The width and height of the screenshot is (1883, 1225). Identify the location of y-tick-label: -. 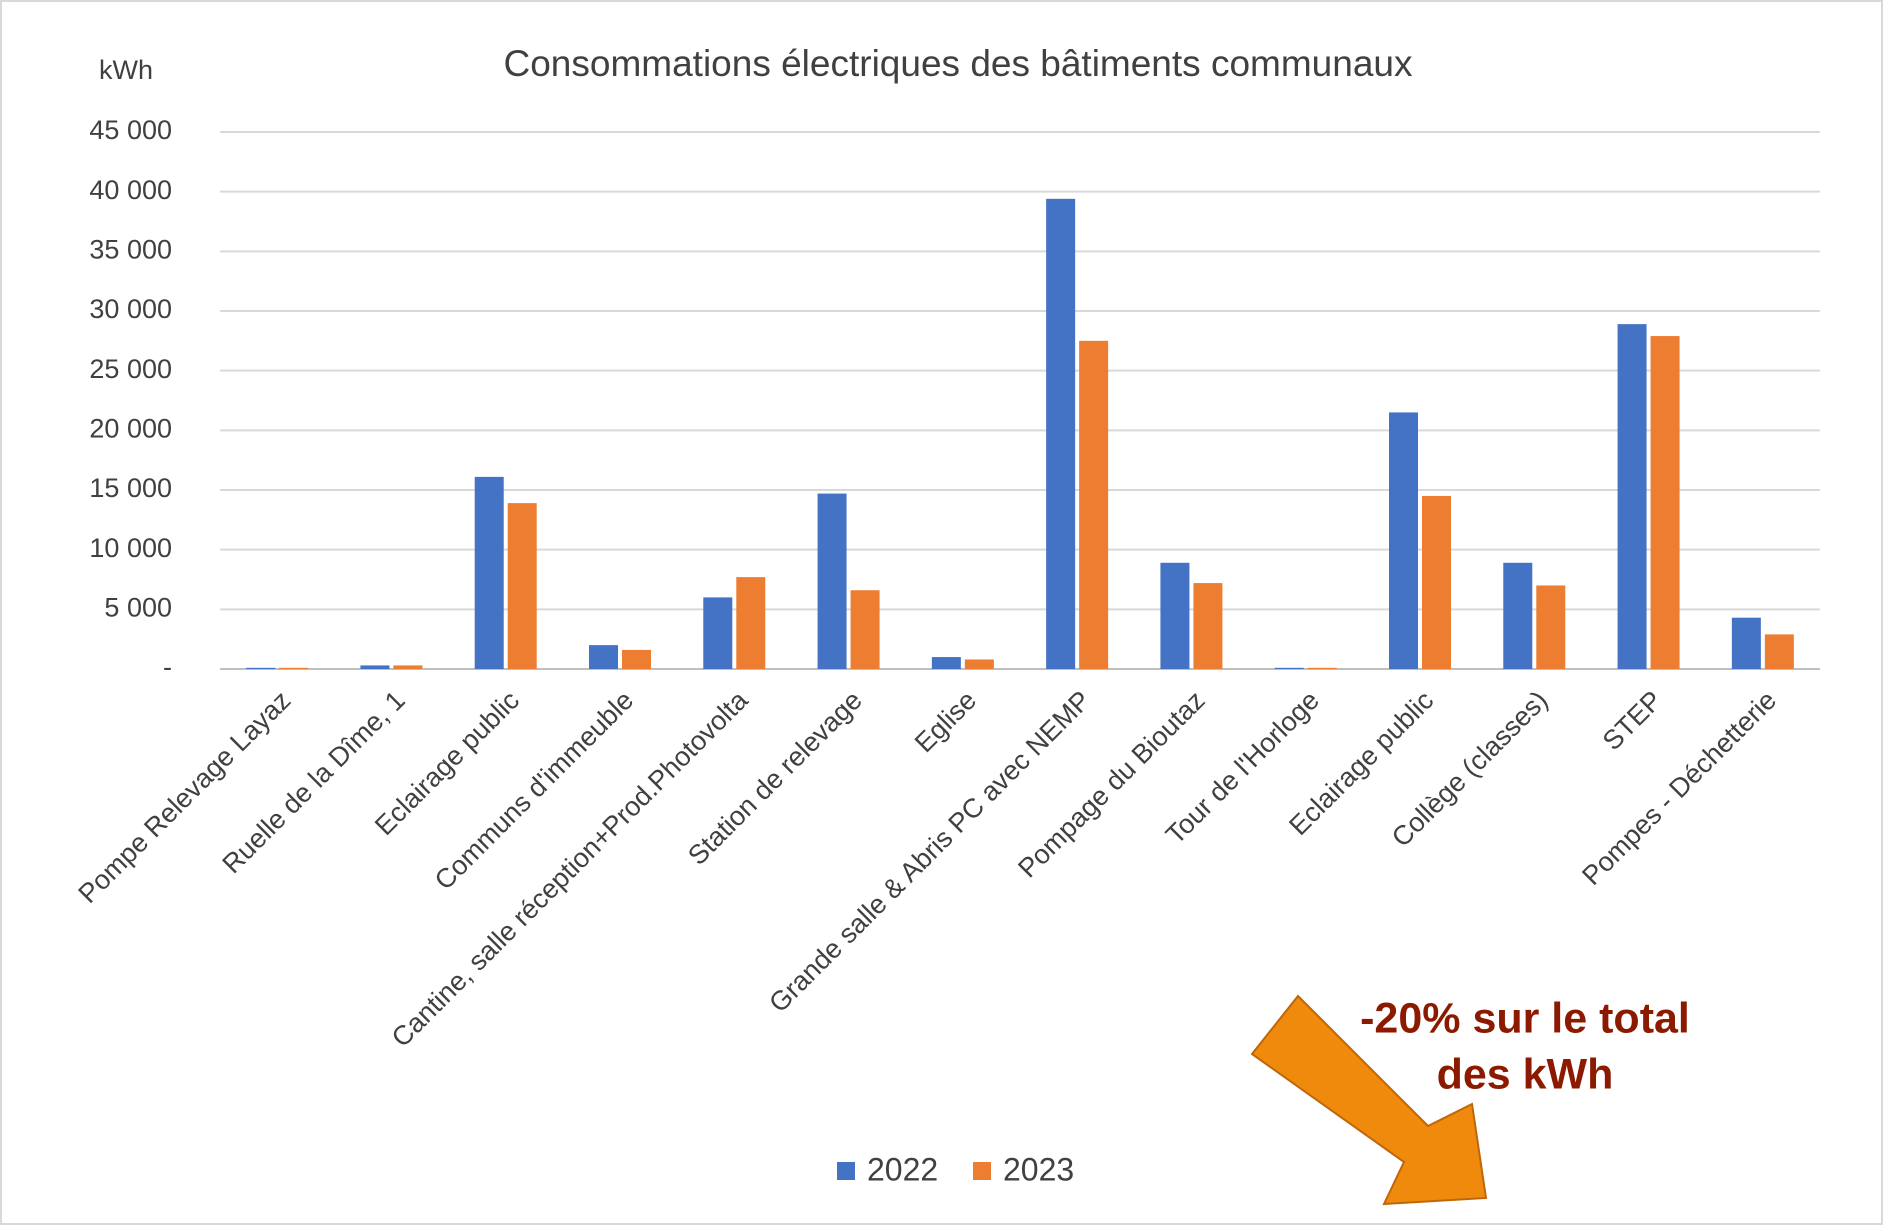
(167, 667).